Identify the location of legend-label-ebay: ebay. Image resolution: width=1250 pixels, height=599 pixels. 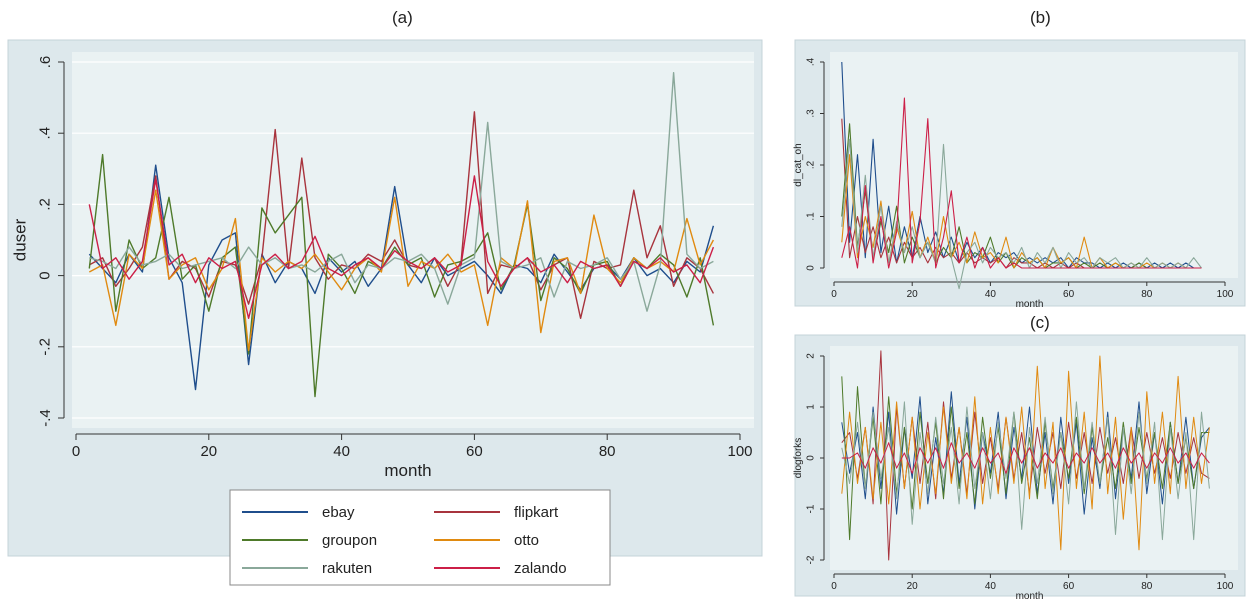
(338, 512).